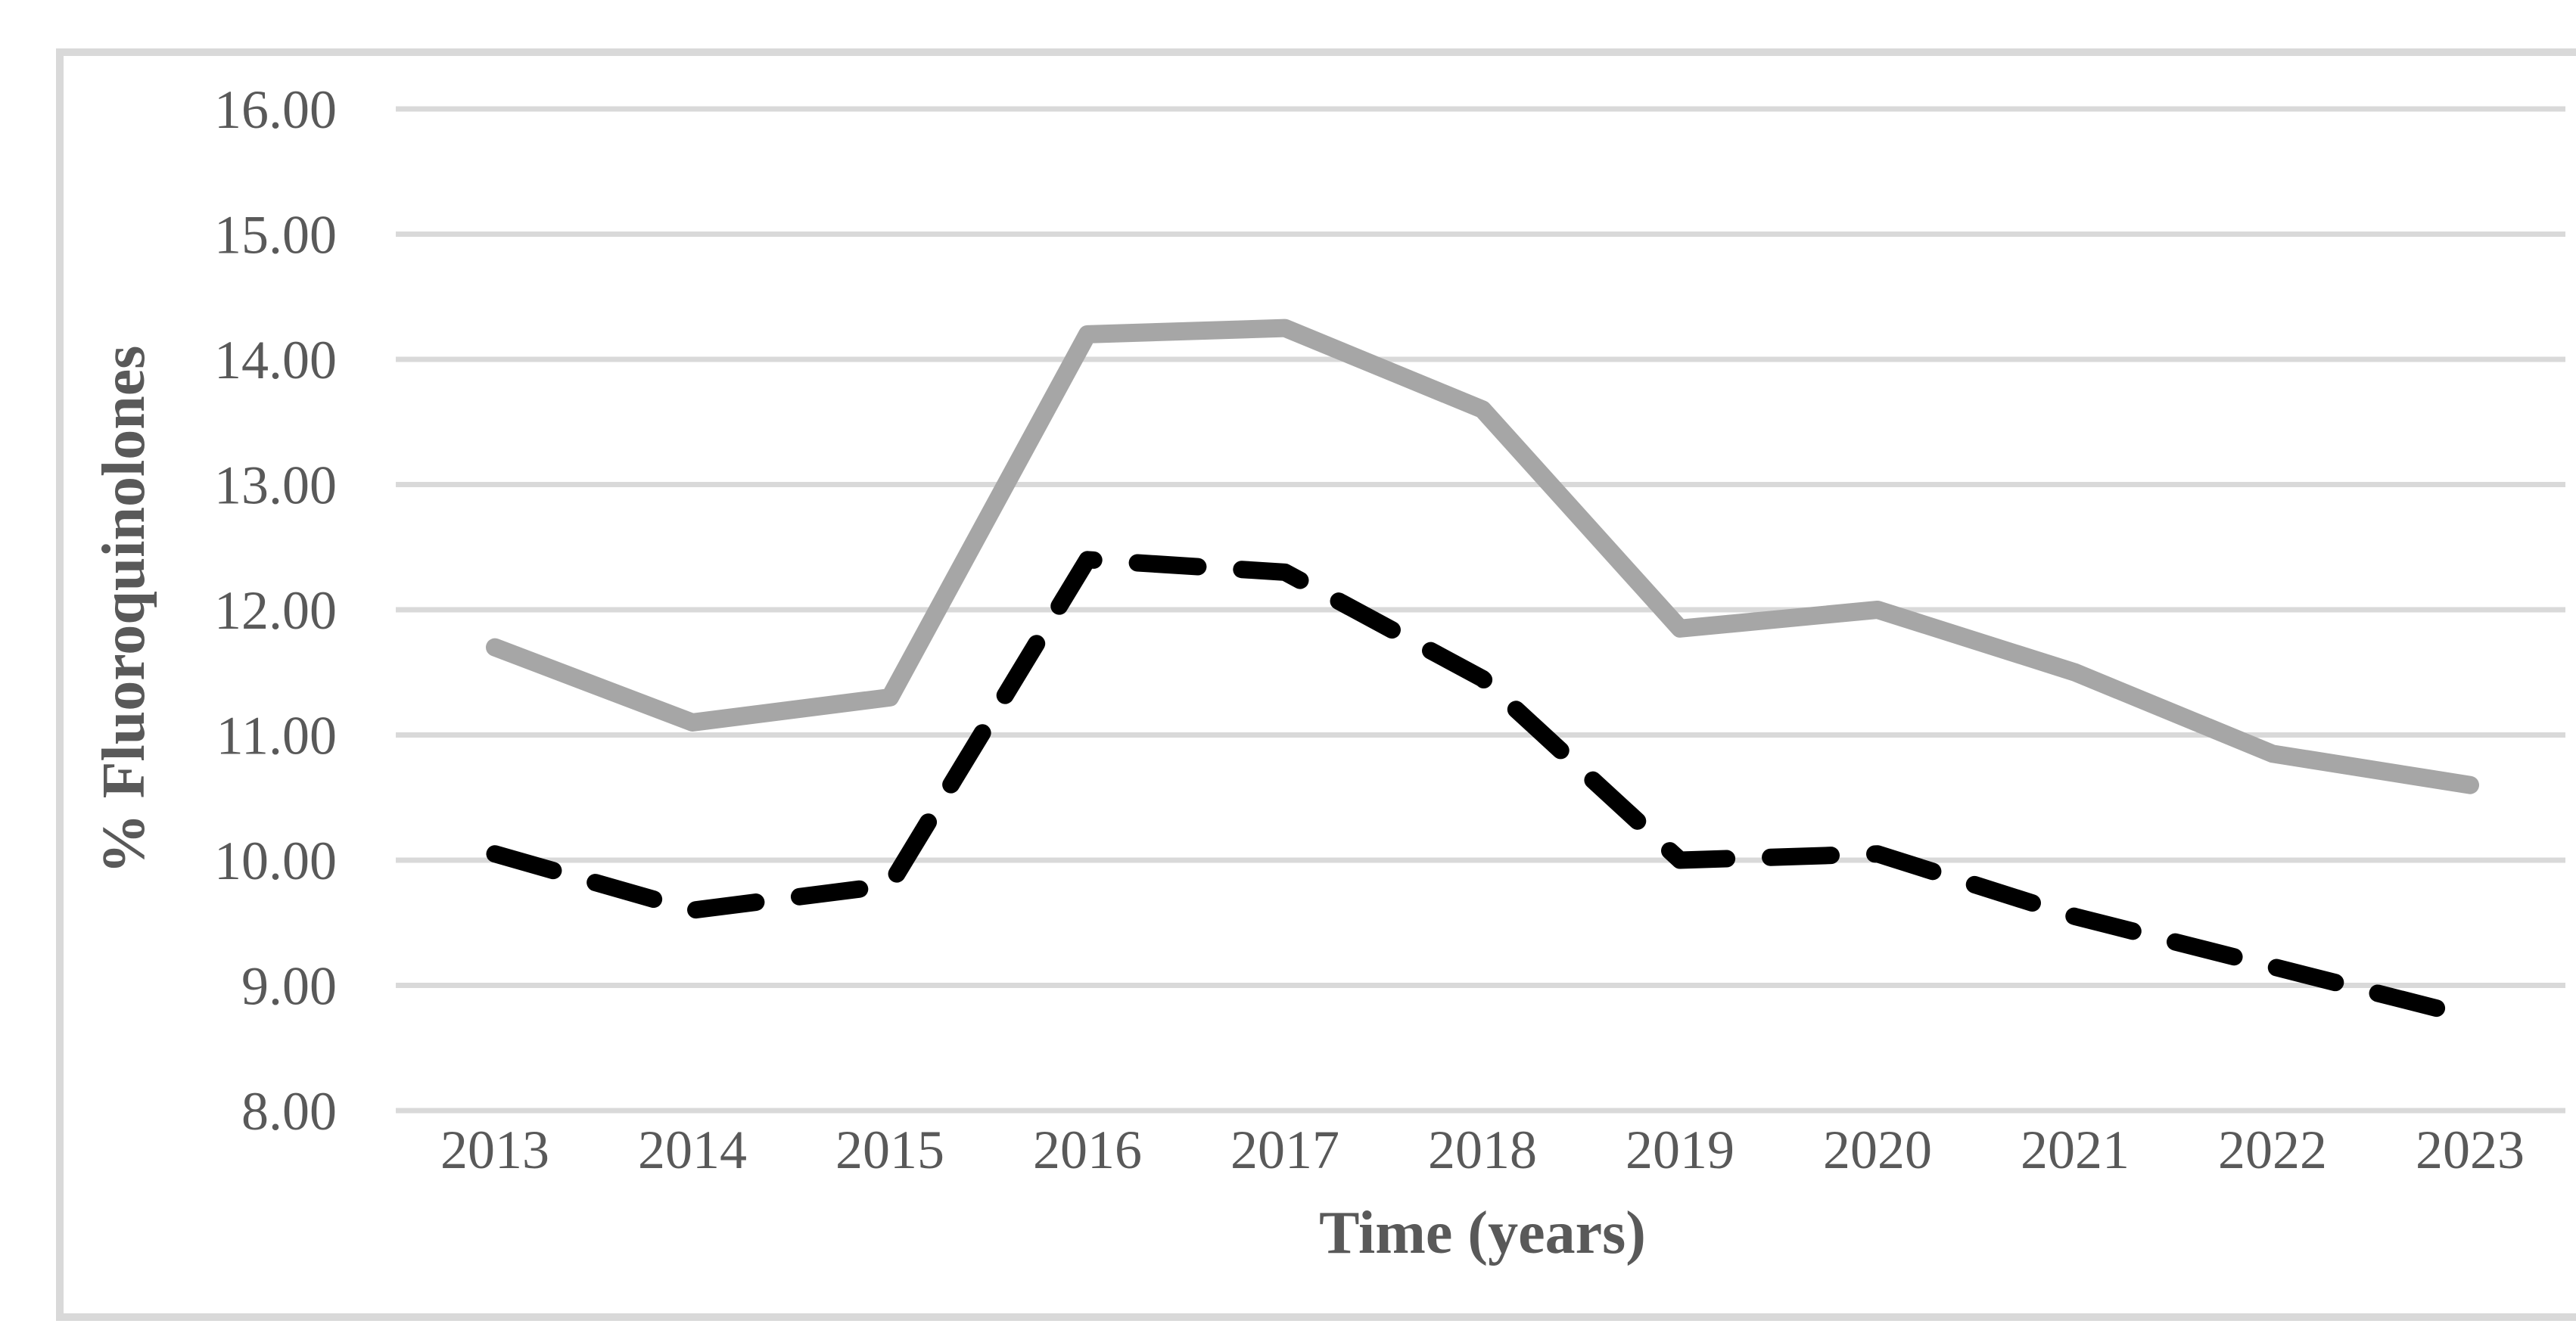 Image resolution: width=2576 pixels, height=1333 pixels. I want to click on y-tick-label: 12.00, so click(275, 610).